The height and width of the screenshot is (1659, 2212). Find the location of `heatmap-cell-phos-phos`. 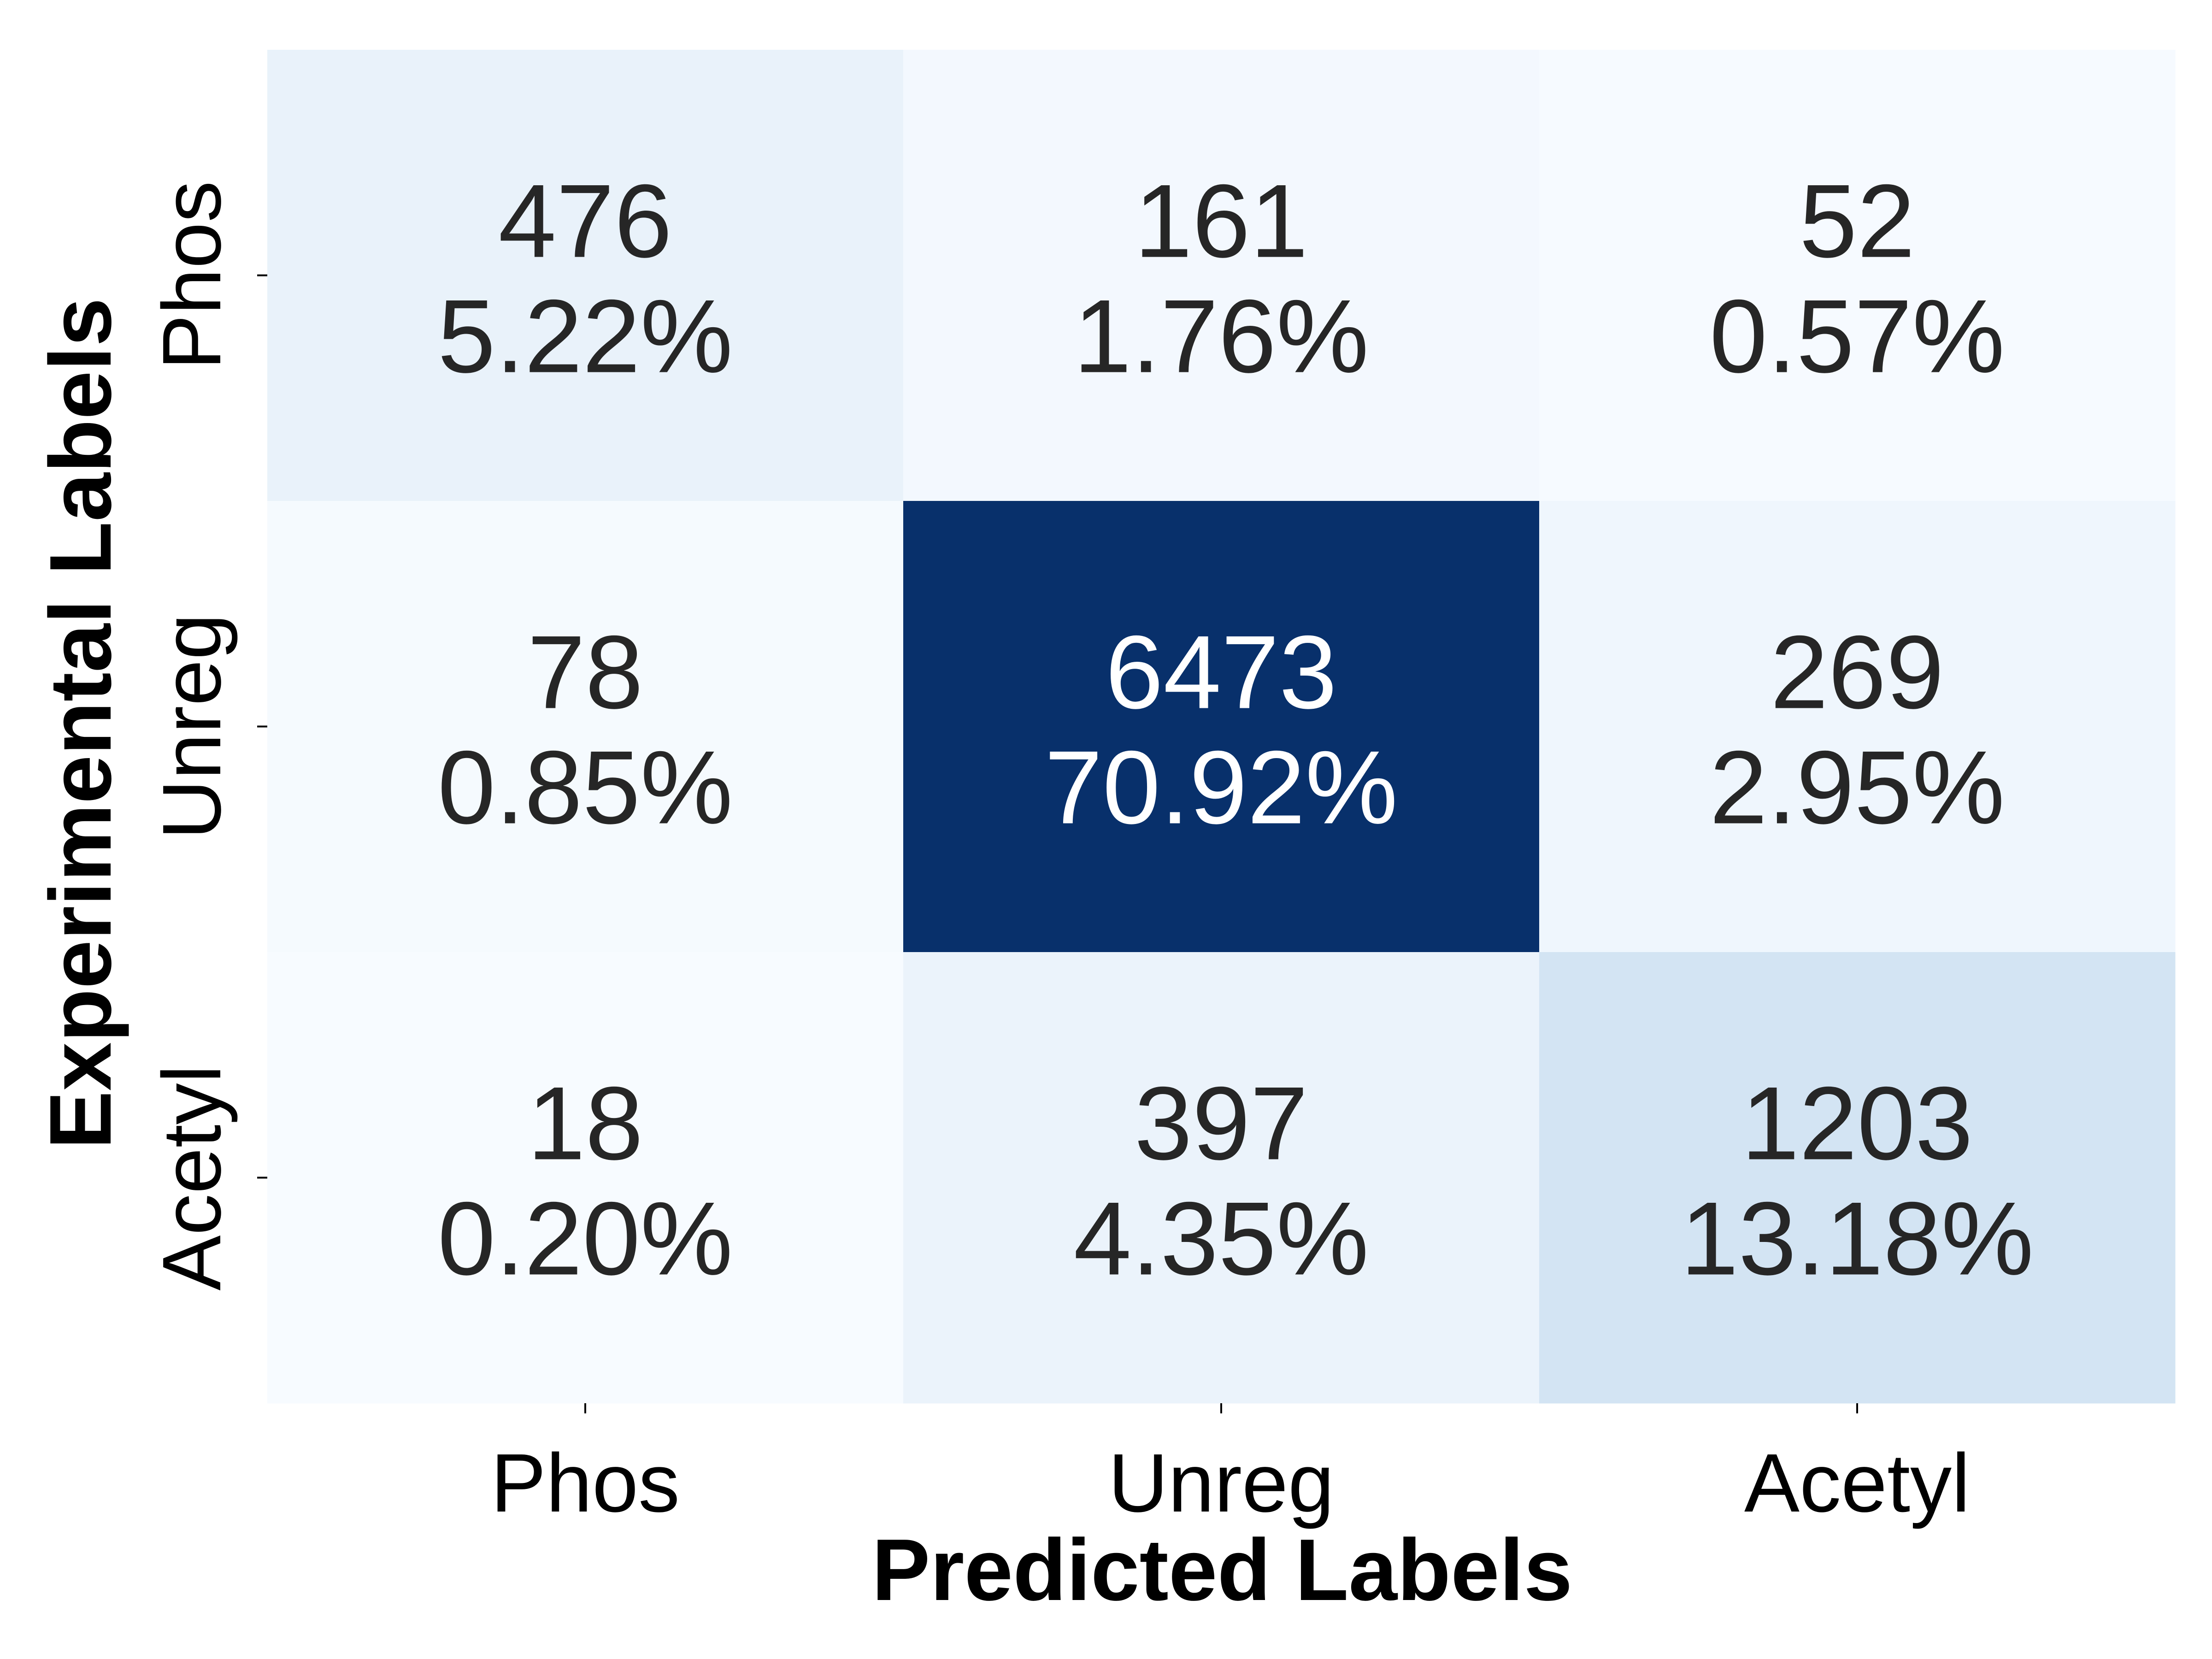

heatmap-cell-phos-phos is located at coordinates (585, 275).